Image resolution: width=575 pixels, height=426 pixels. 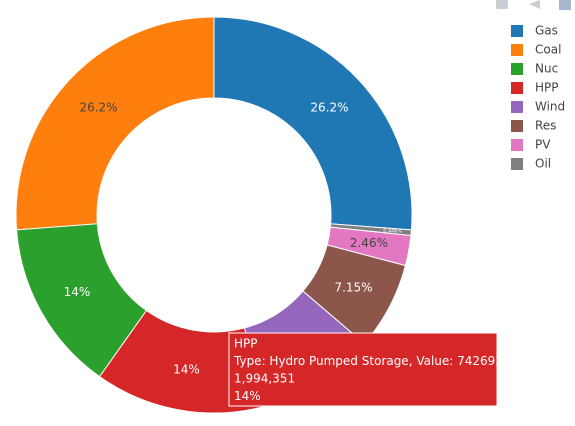 What do you see at coordinates (531, 164) in the screenshot?
I see `legend-item: Oil` at bounding box center [531, 164].